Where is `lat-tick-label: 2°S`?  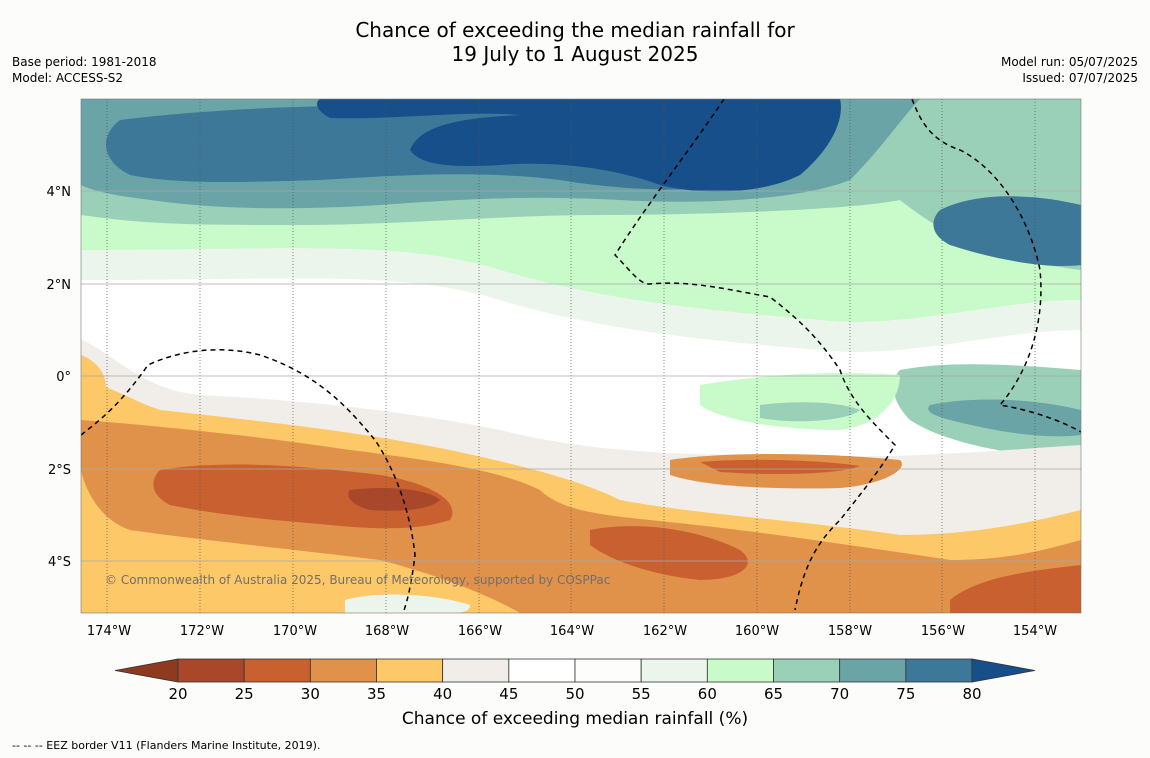
lat-tick-label: 2°S is located at coordinates (59, 470).